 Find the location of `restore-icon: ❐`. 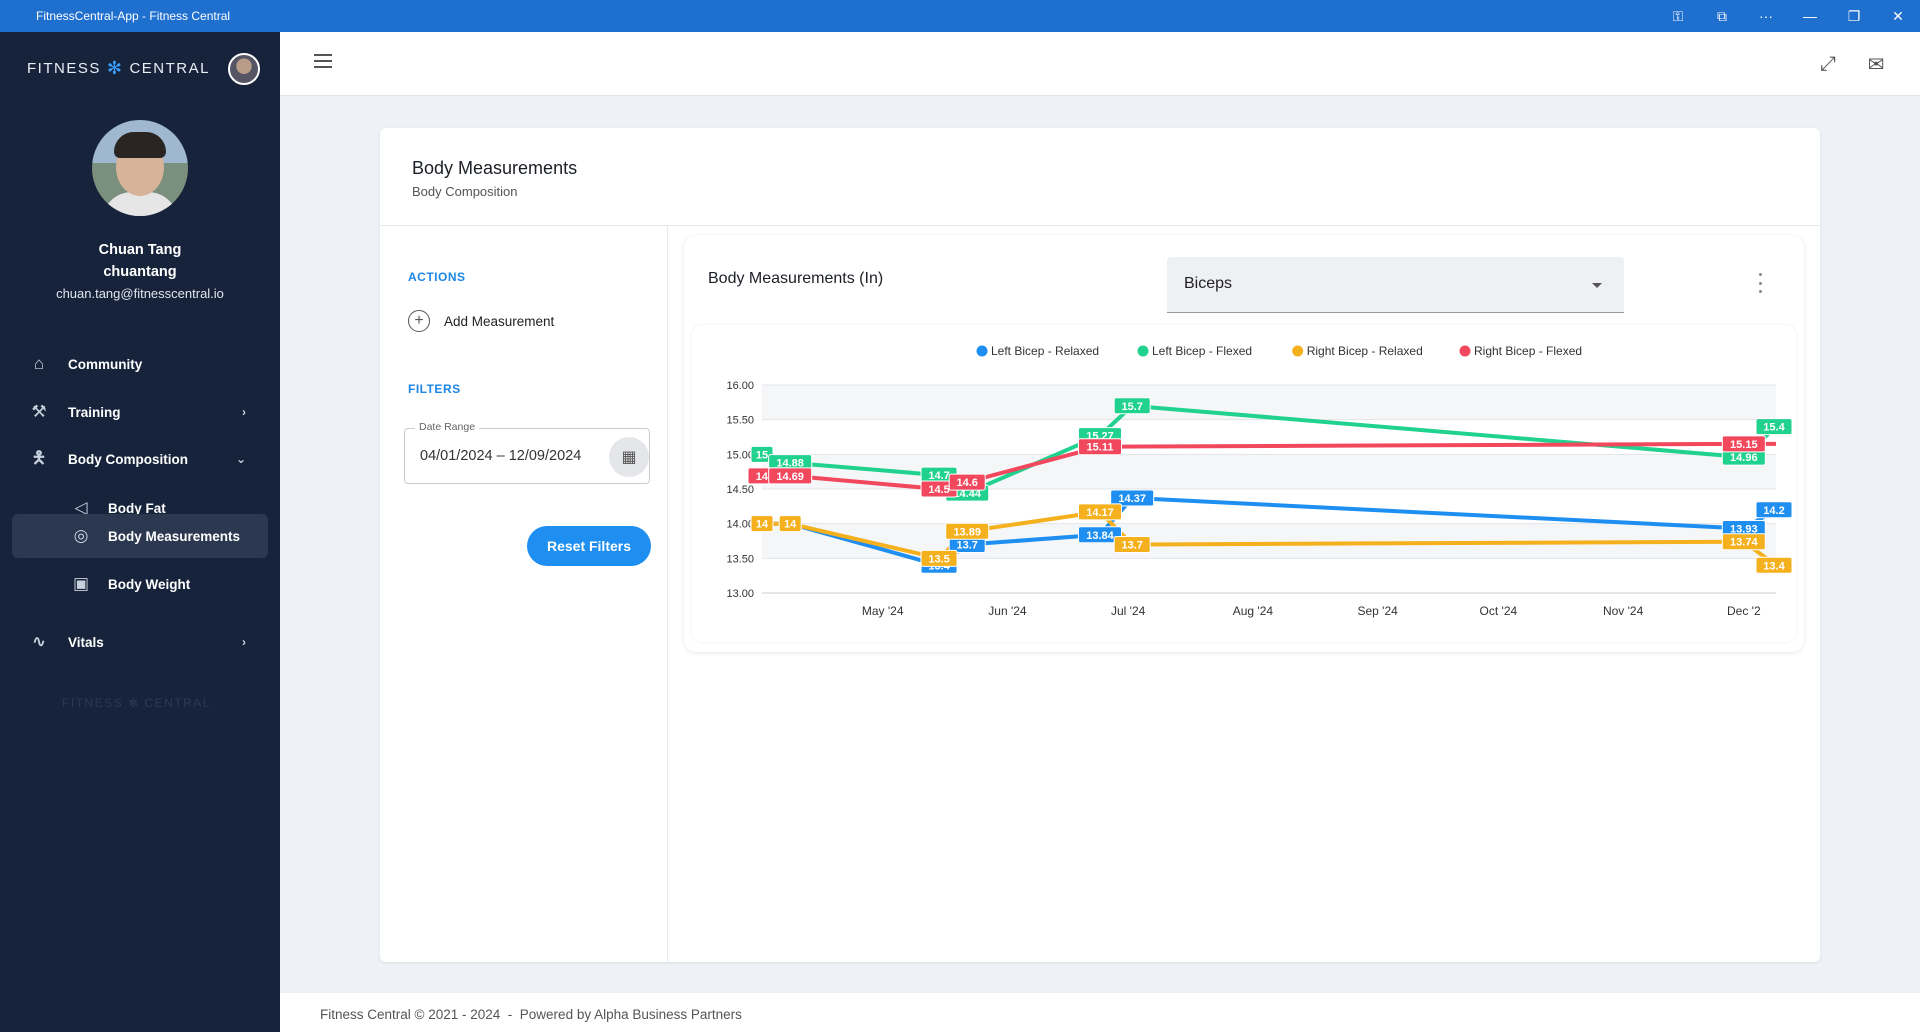

restore-icon: ❐ is located at coordinates (1854, 15).